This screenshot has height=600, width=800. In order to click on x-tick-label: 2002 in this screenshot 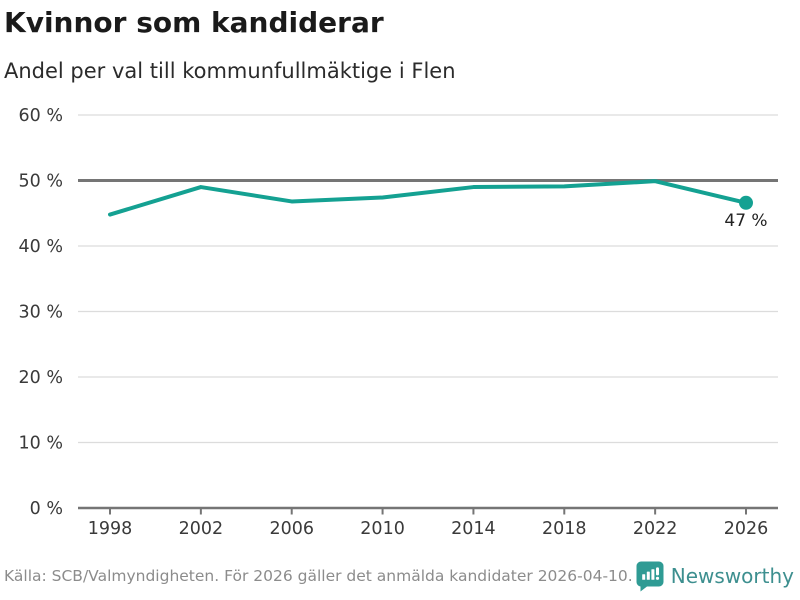, I will do `click(201, 529)`.